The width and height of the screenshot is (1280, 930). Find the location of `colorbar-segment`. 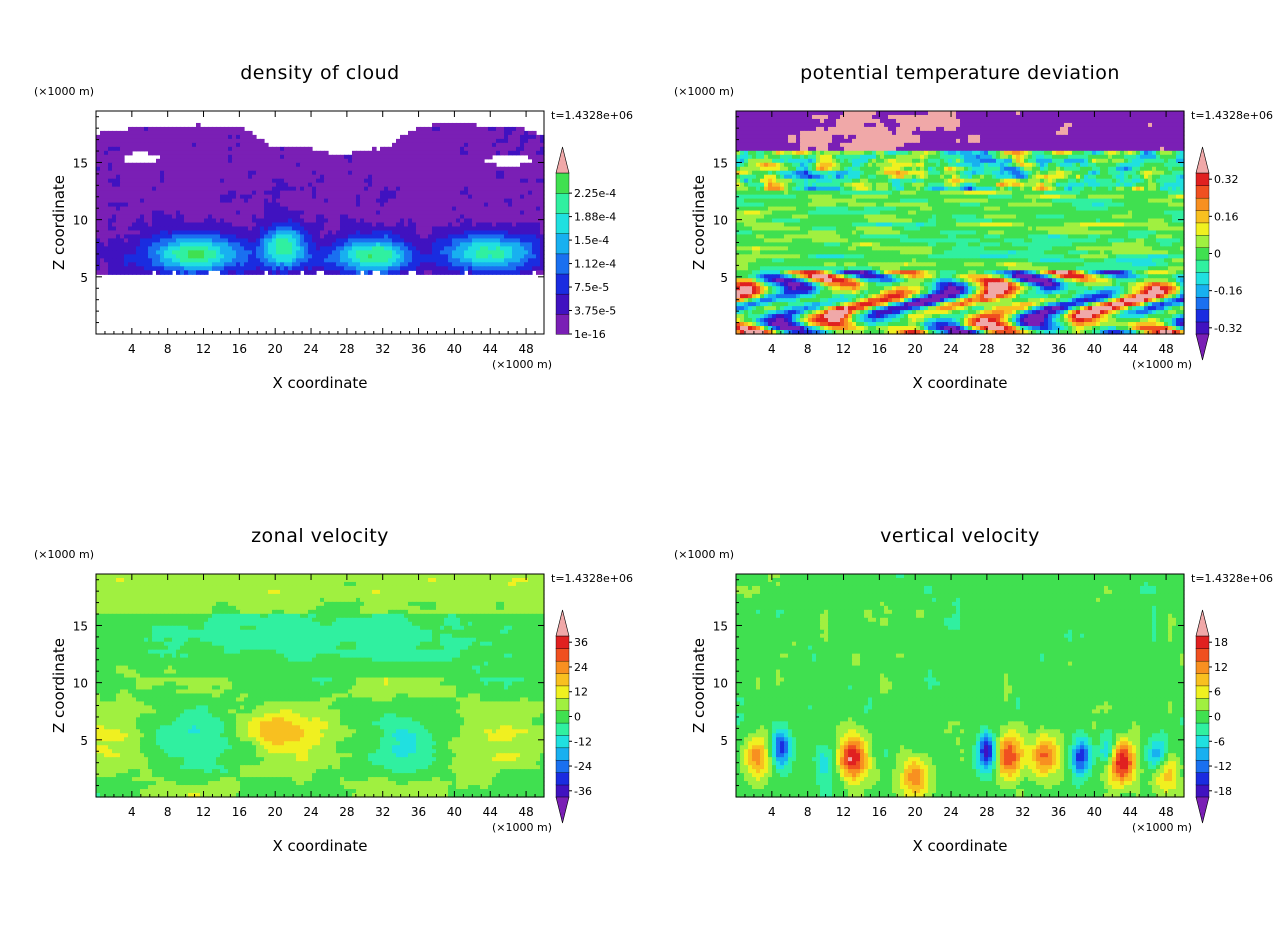

colorbar-segment is located at coordinates (562, 243).